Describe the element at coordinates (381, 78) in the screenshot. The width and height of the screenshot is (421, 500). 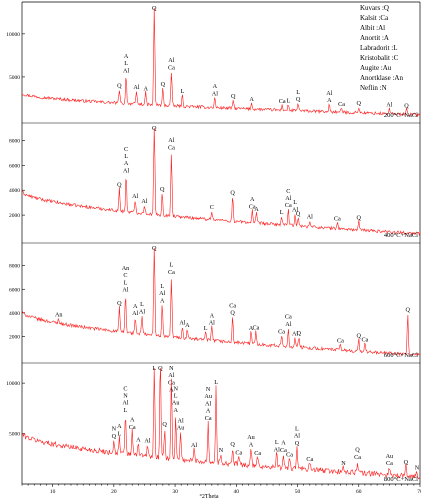
I see `legend-item: Anortklase :An` at that location.